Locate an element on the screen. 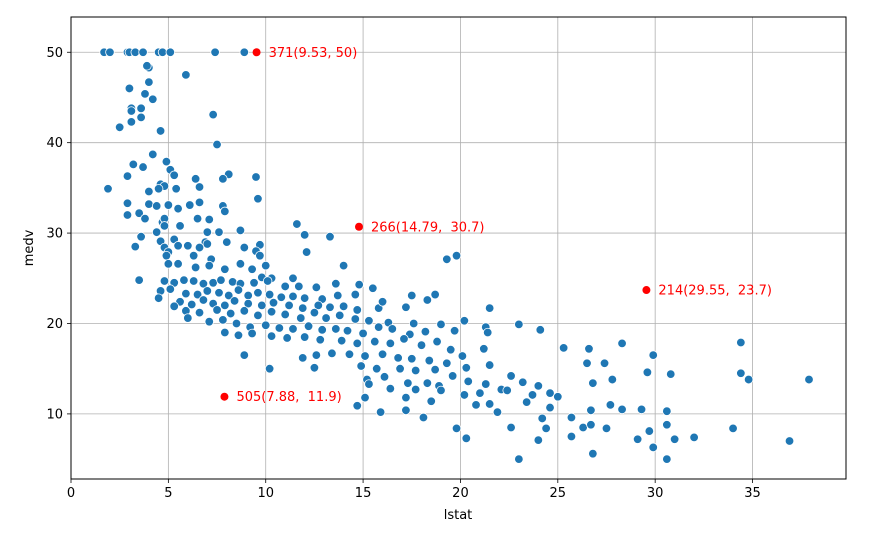  y-tick-label: 30 is located at coordinates (54, 234).